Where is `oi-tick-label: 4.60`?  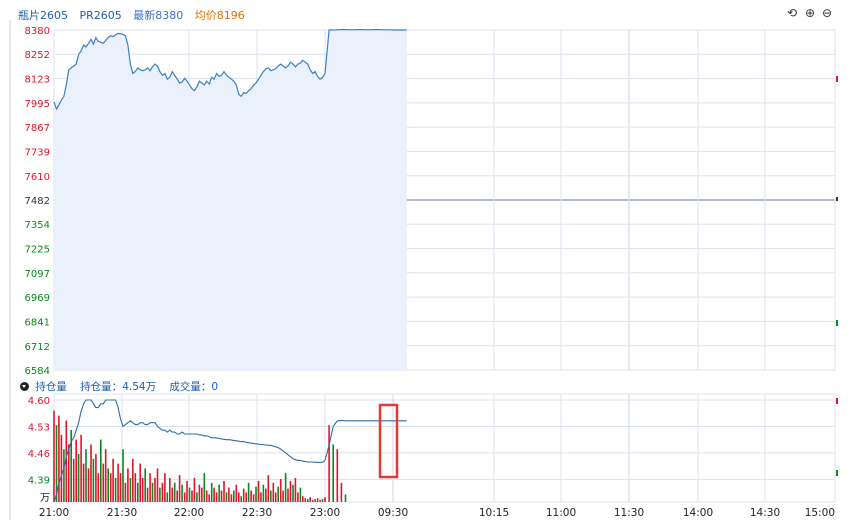
oi-tick-label: 4.60 is located at coordinates (39, 401).